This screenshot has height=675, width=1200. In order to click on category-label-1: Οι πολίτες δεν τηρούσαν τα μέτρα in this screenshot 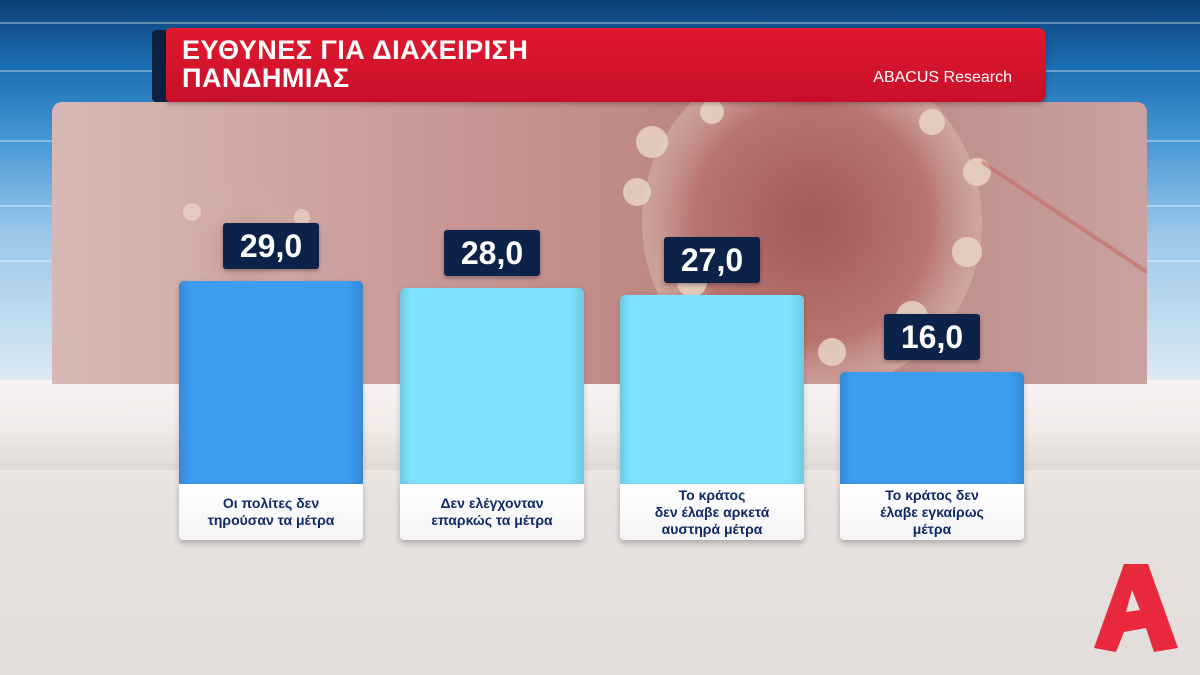, I will do `click(271, 512)`.